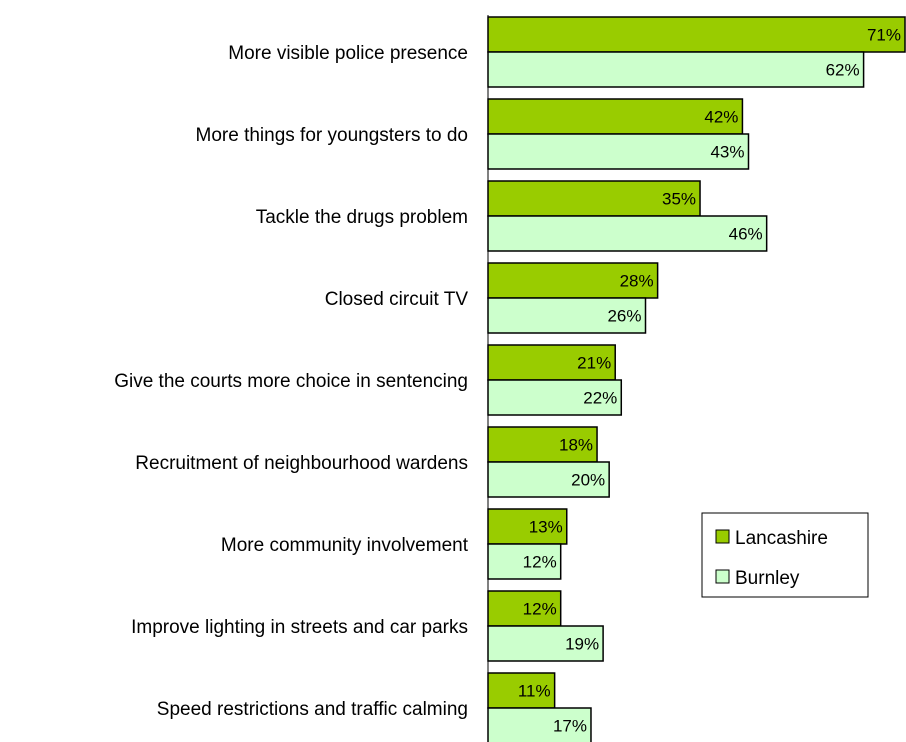 This screenshot has height=742, width=906. Describe the element at coordinates (721, 117) in the screenshot. I see `data-label-lancashire: 42%` at that location.